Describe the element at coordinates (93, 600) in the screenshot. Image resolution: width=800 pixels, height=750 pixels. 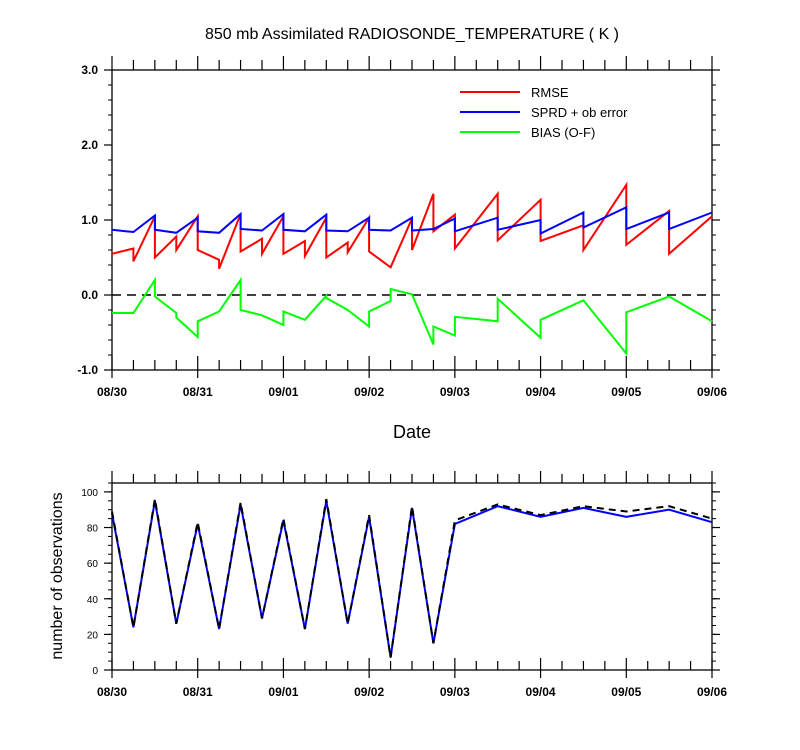
I see `y-tick-label: 40` at that location.